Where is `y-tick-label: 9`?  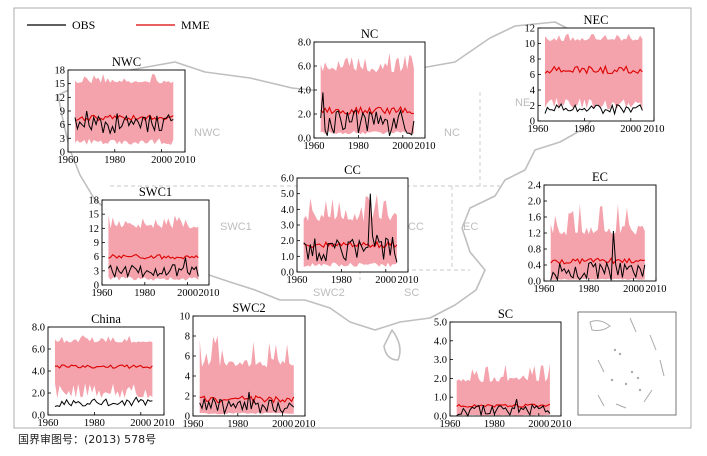
y-tick-label: 9 is located at coordinates (96, 243).